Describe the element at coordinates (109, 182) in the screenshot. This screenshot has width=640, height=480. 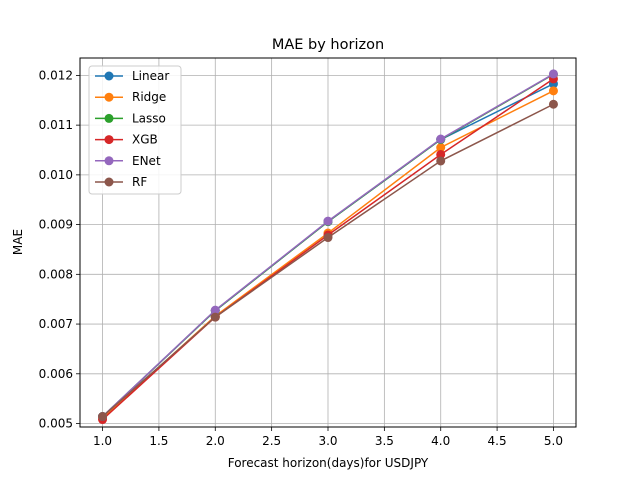
I see `legend-marker-rf` at that location.